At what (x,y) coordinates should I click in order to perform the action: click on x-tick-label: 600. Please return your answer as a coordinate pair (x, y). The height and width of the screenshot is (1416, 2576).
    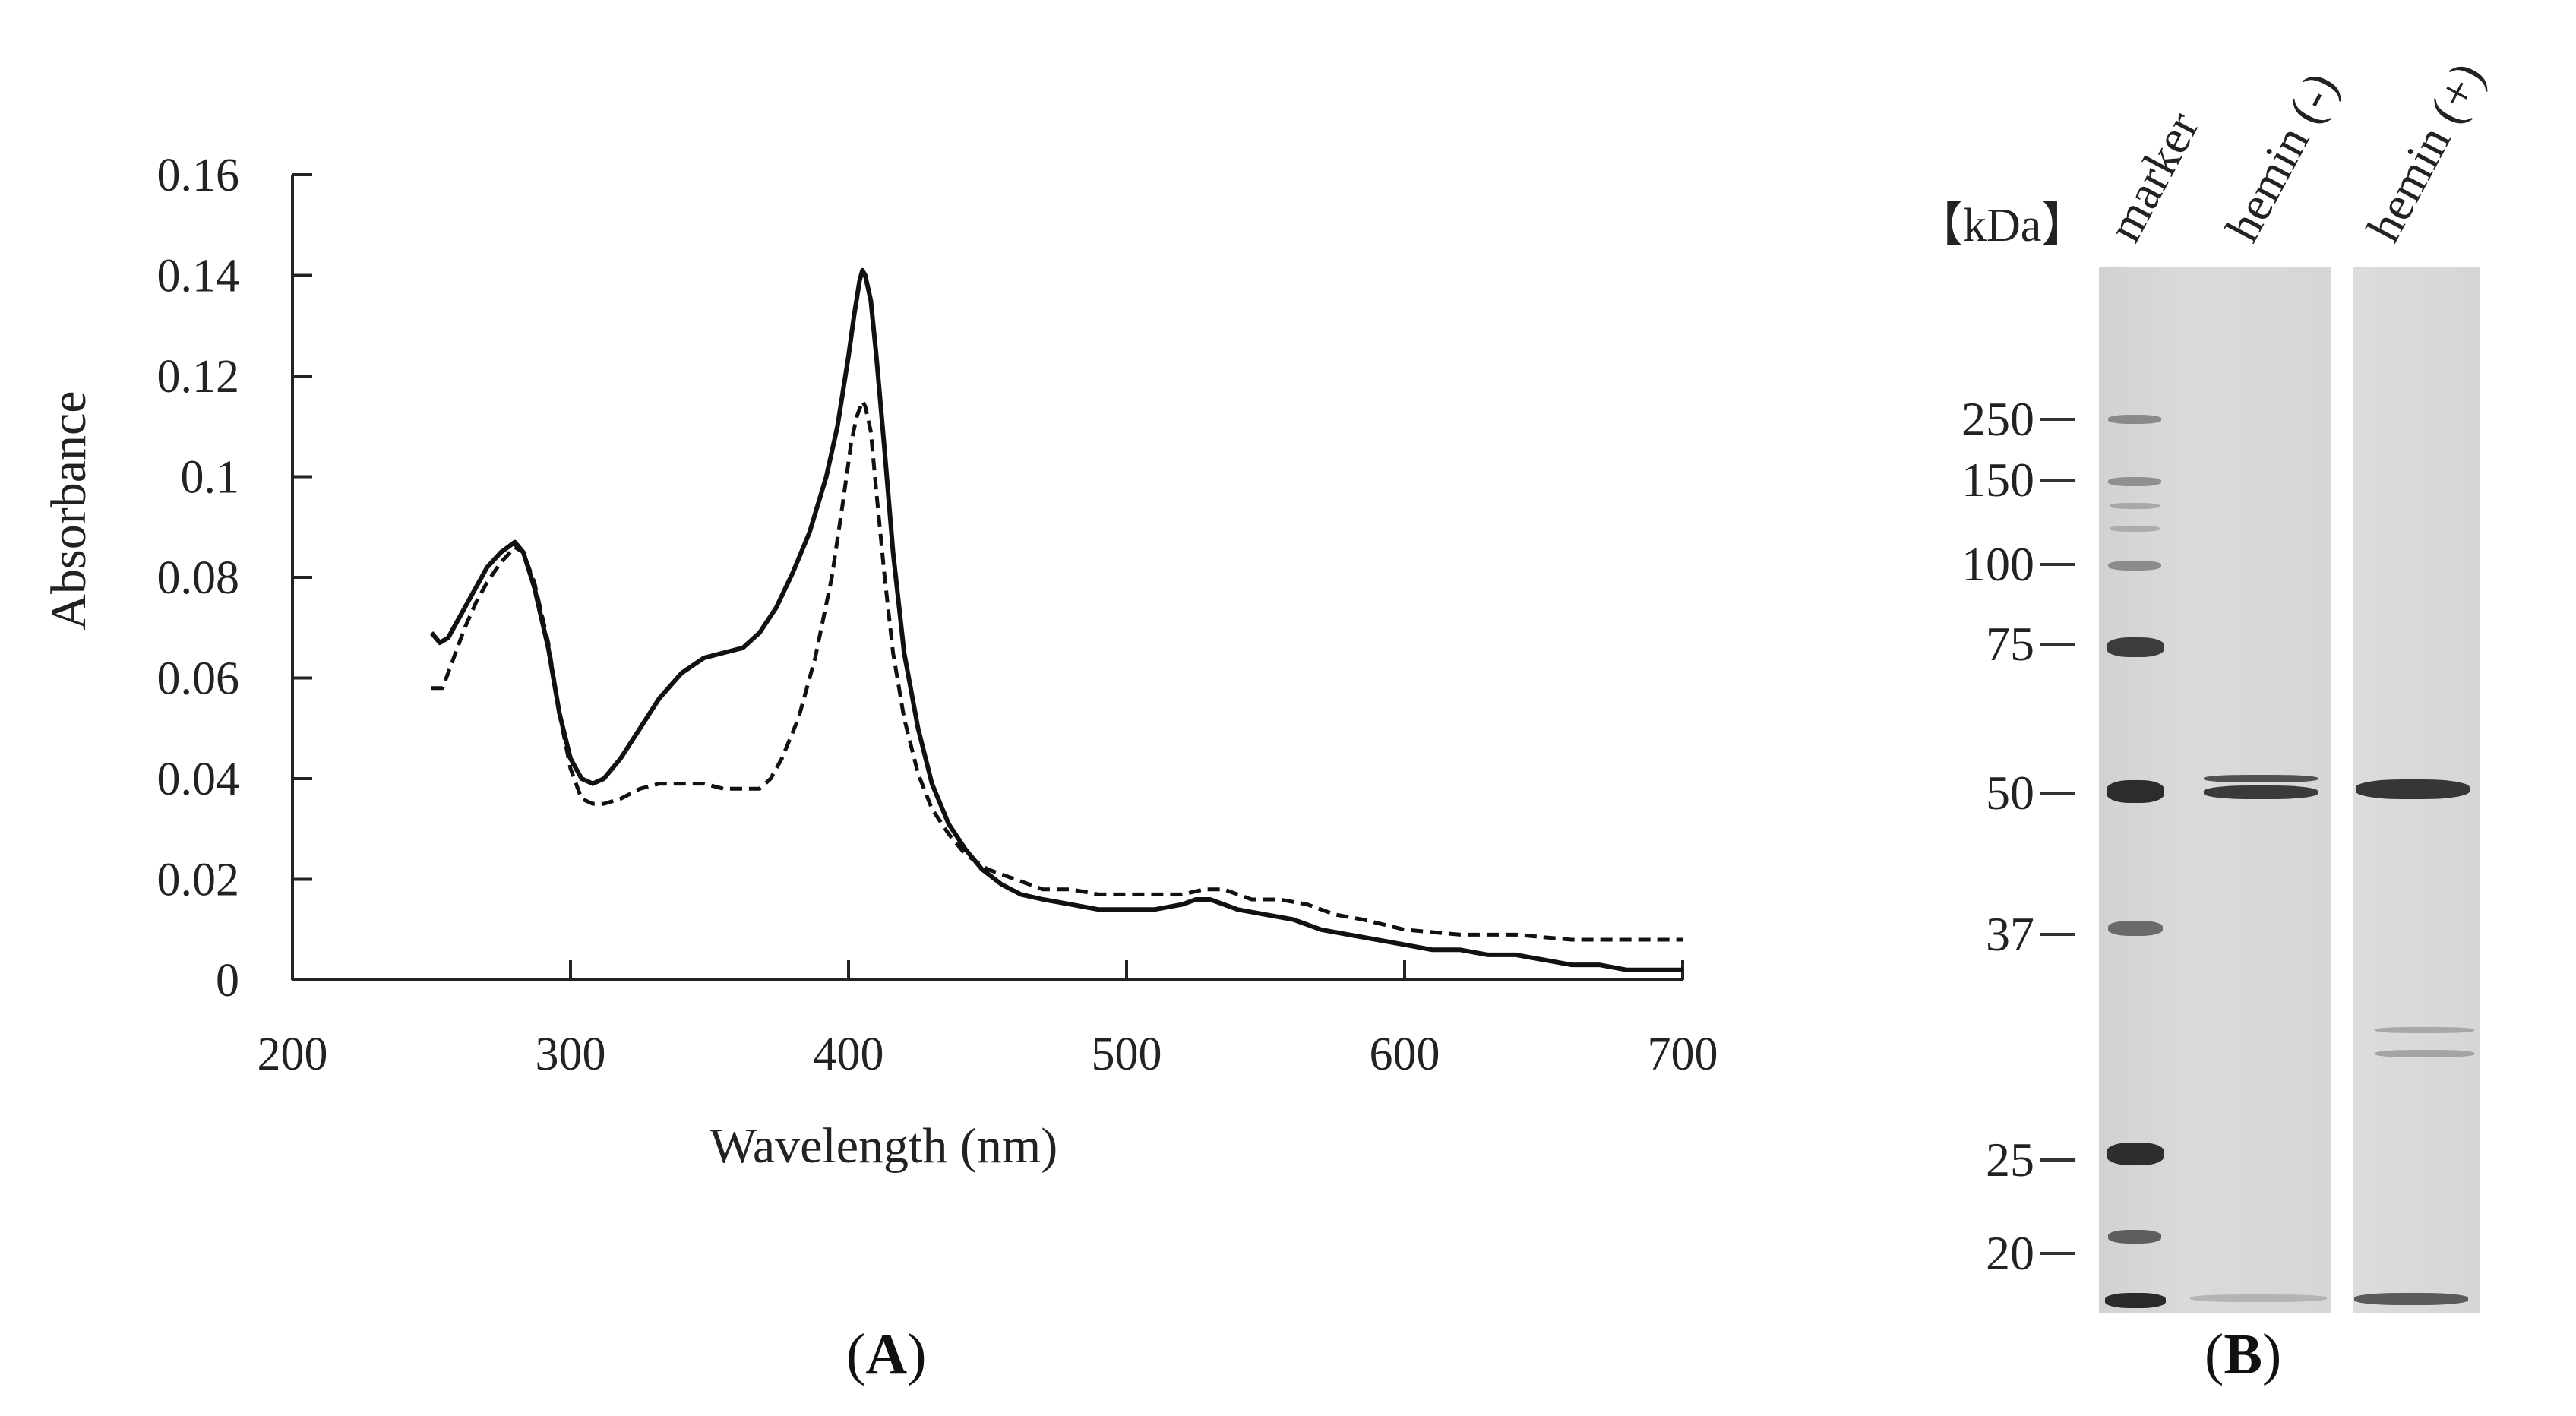
    Looking at the image, I should click on (1405, 1054).